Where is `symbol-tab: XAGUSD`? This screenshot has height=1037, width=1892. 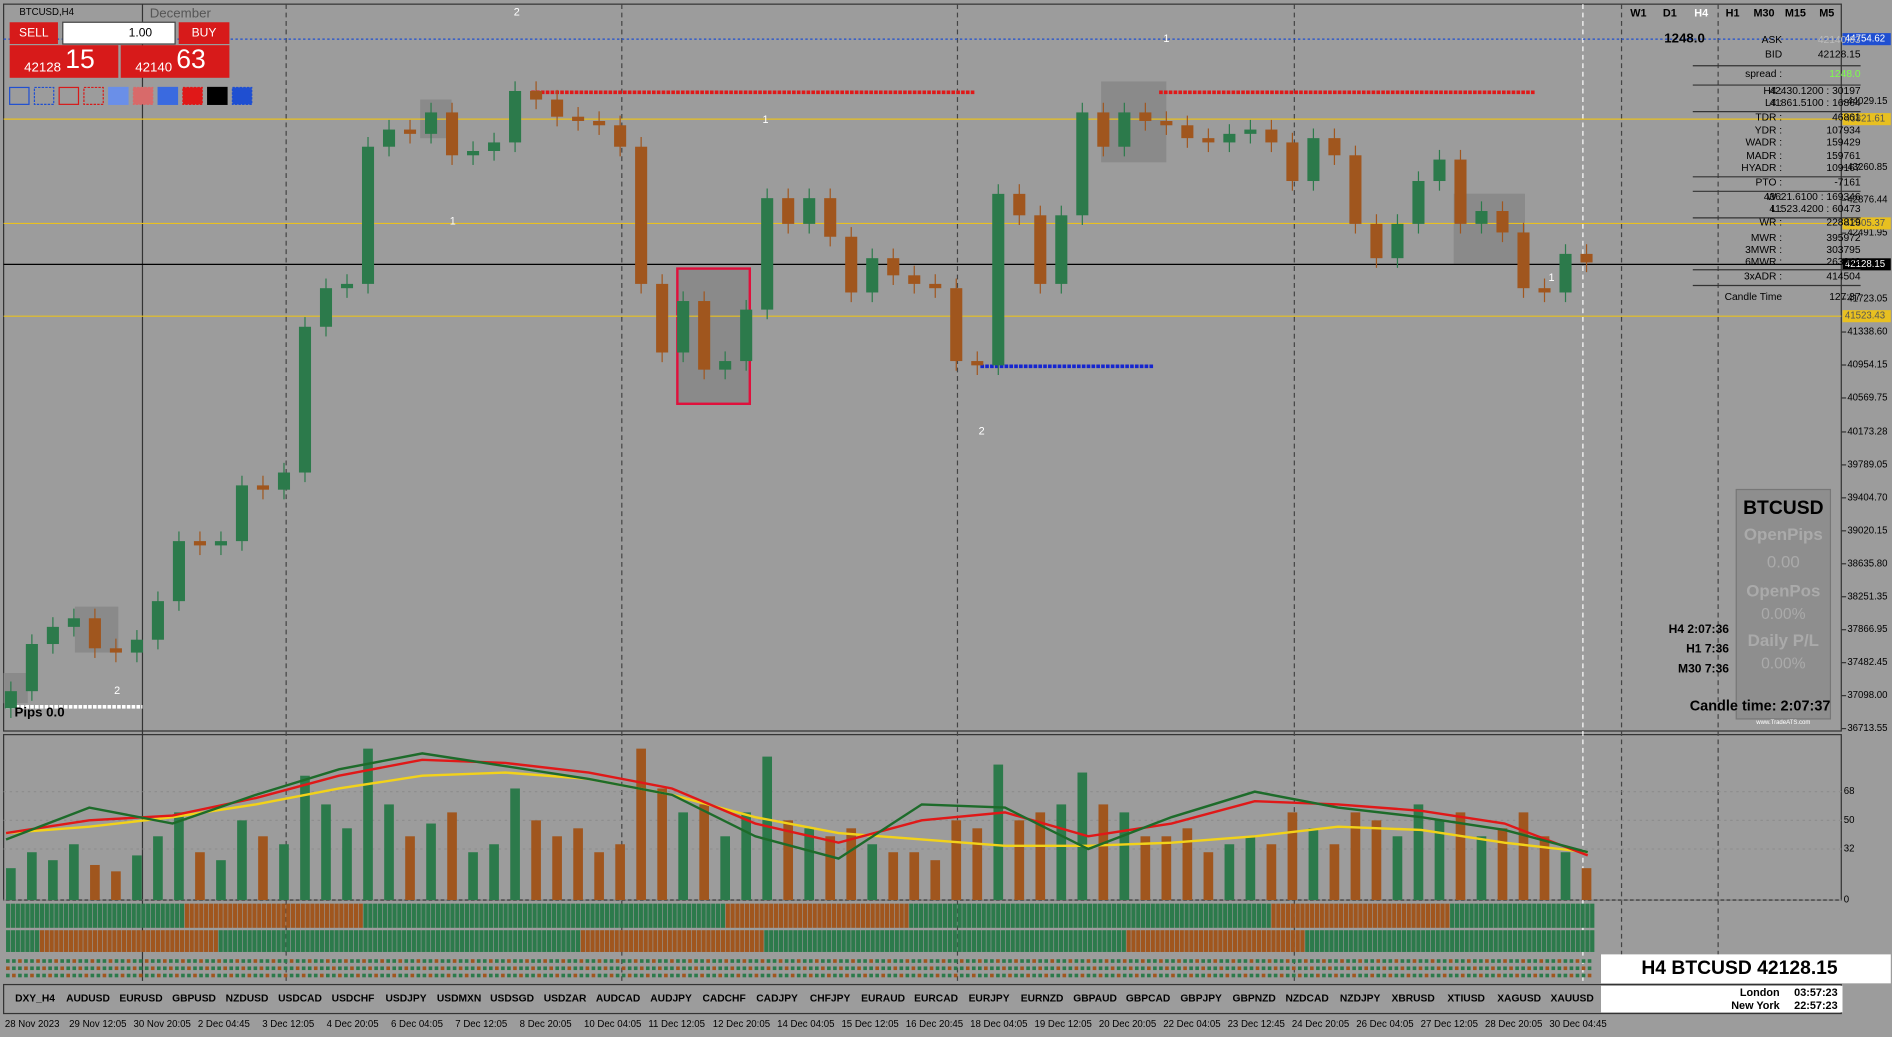
symbol-tab: XAGUSD is located at coordinates (1519, 999).